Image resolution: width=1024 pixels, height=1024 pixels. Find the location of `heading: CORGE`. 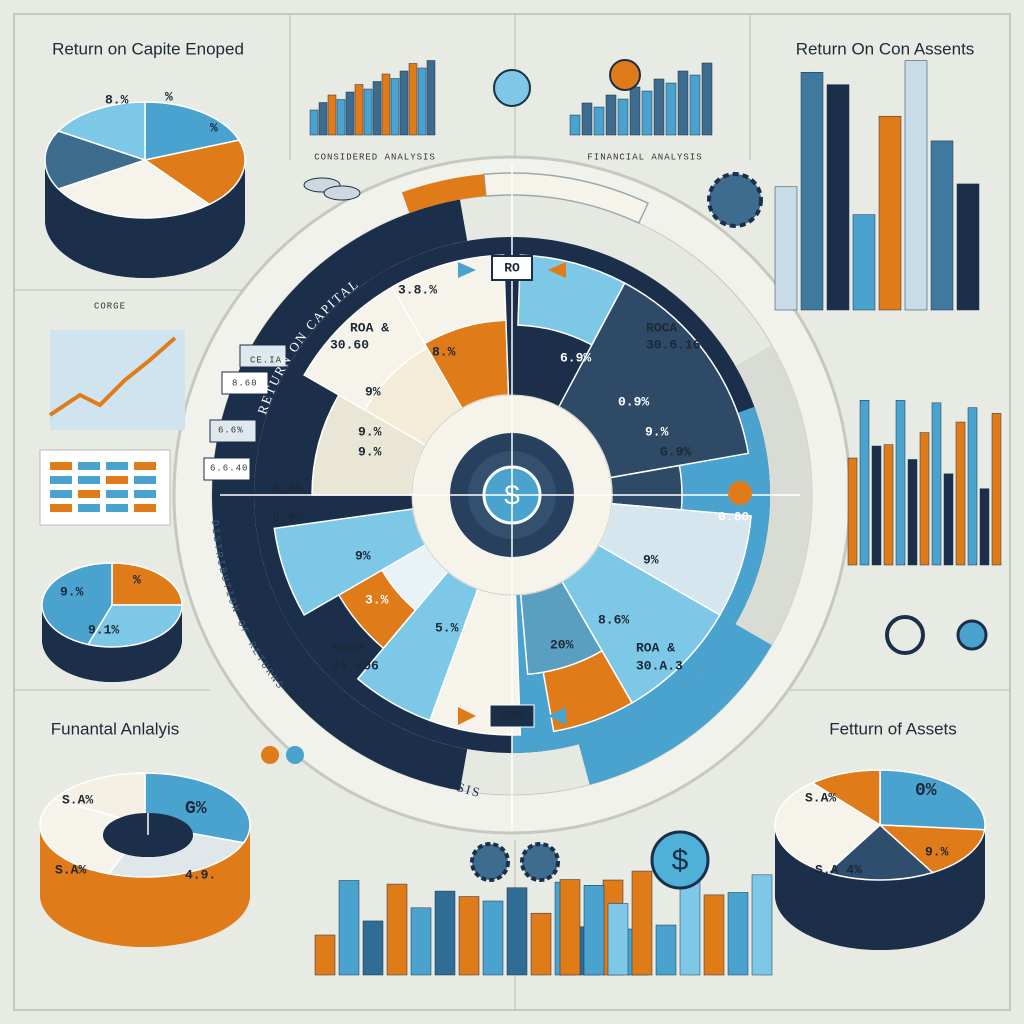

heading: CORGE is located at coordinates (110, 306).